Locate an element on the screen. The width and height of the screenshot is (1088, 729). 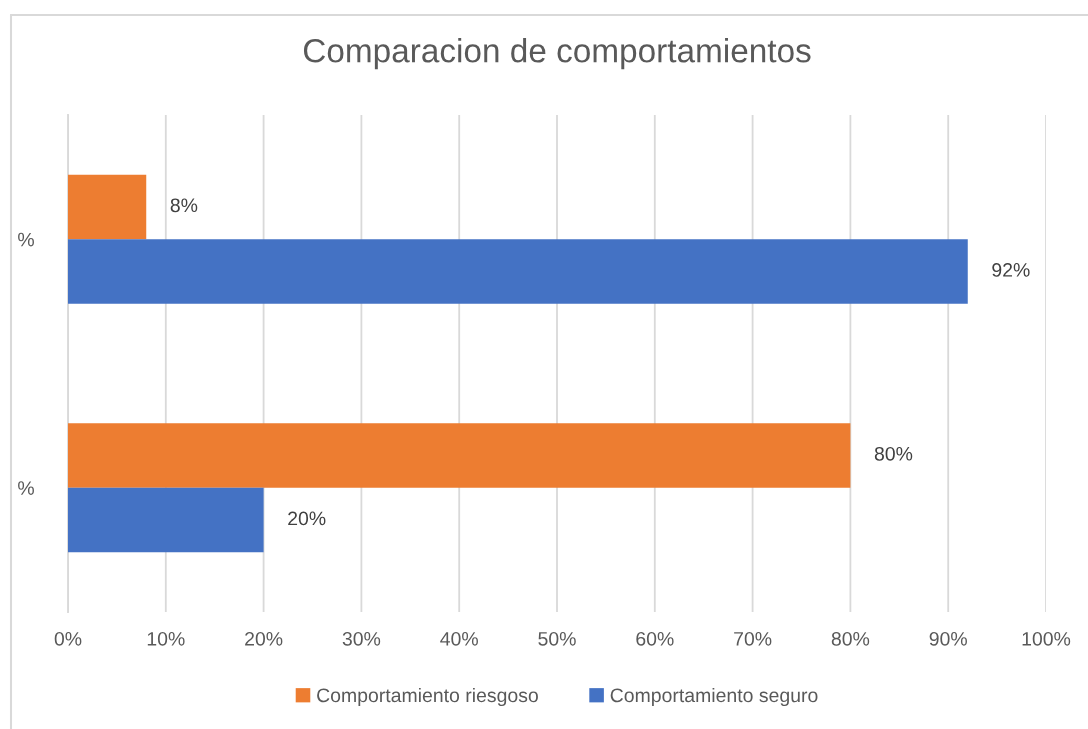
x-tick-label: 40% is located at coordinates (459, 638).